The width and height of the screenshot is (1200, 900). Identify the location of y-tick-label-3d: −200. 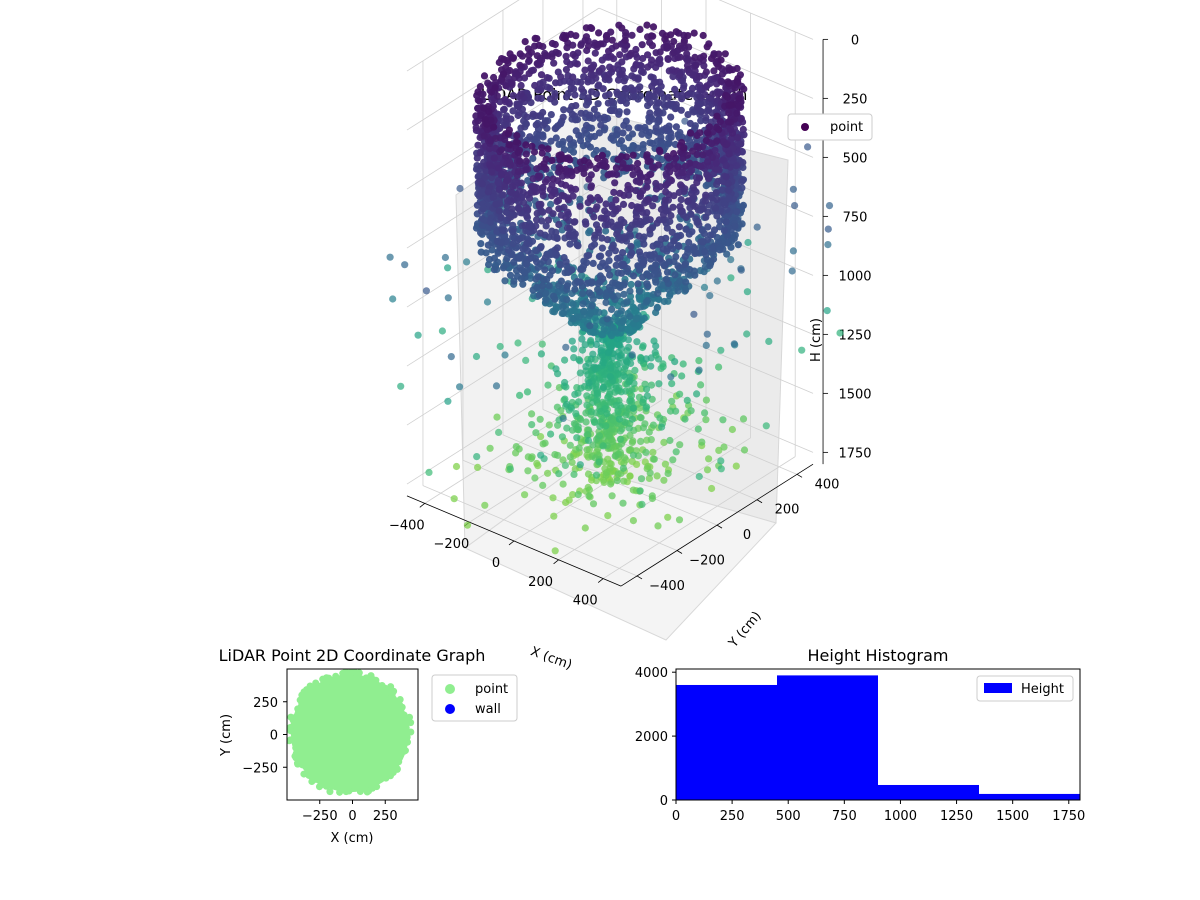
(707, 561).